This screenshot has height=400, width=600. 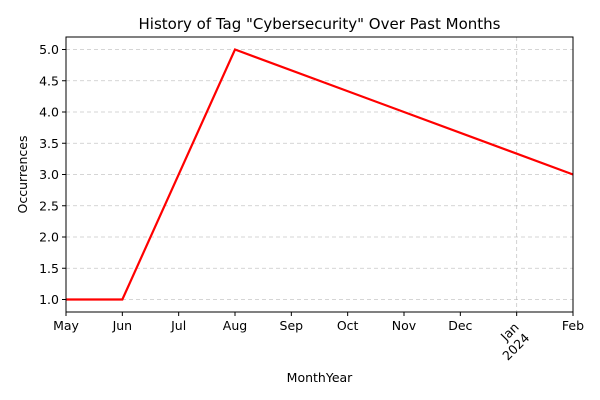 What do you see at coordinates (49, 80) in the screenshot?
I see `y-tick-label: 4.5` at bounding box center [49, 80].